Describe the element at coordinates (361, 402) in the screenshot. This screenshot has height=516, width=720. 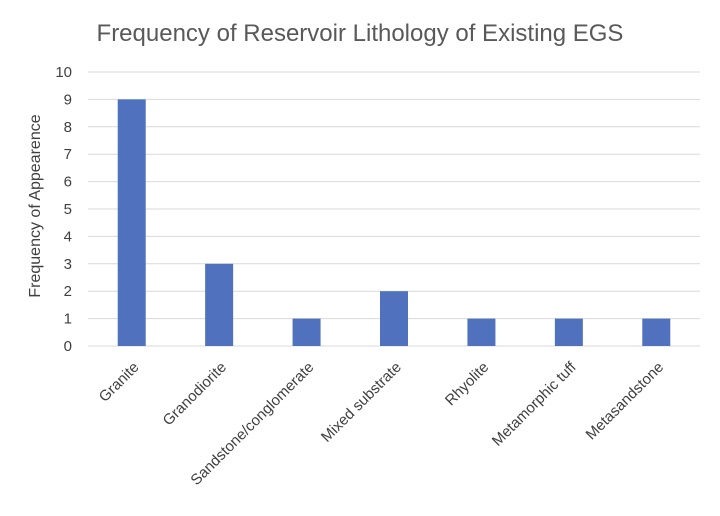
I see `x-tick-label: Mixed substrate` at that location.